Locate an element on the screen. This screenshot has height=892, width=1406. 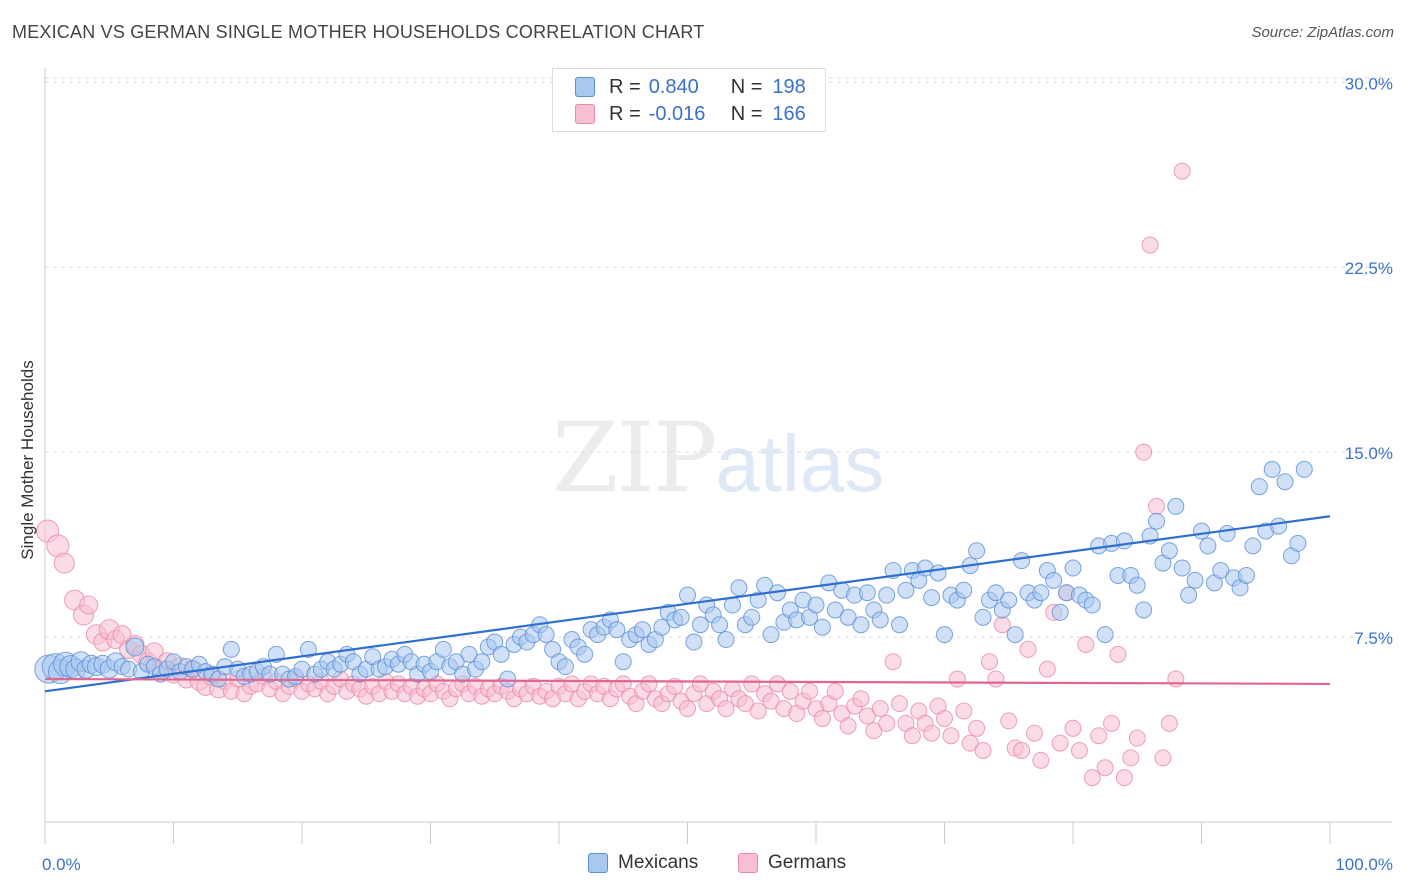
germans-trend-line is located at coordinates (687, 681).